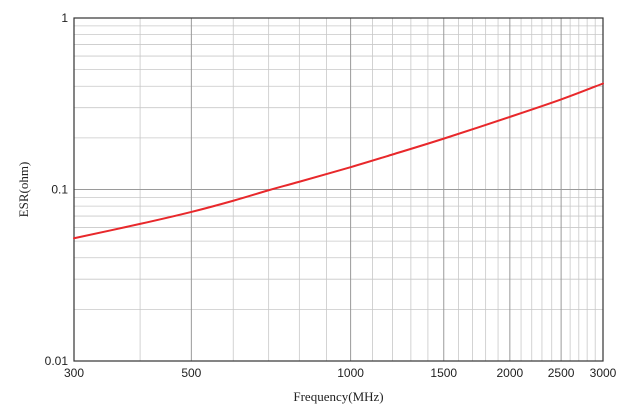  I want to click on x-tick-label: 300, so click(74, 373).